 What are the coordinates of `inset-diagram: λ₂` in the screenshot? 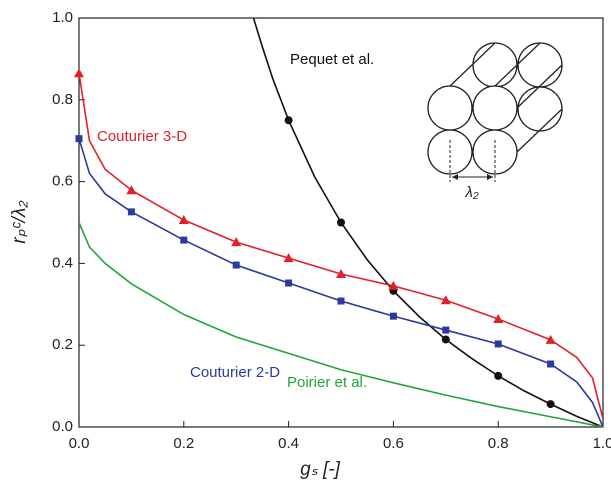 It's located at (495, 121).